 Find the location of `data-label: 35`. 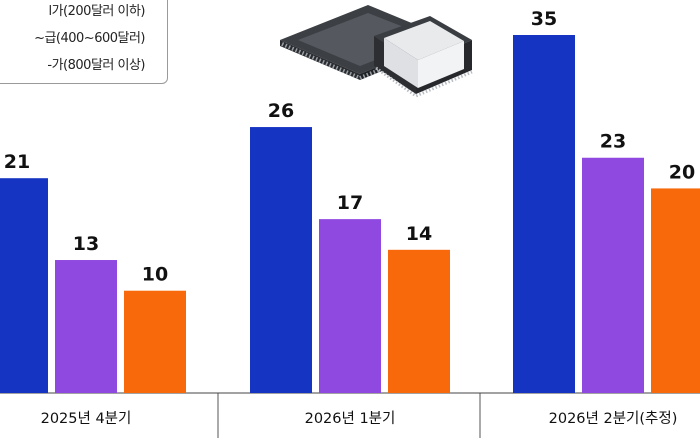

data-label: 35 is located at coordinates (544, 19).